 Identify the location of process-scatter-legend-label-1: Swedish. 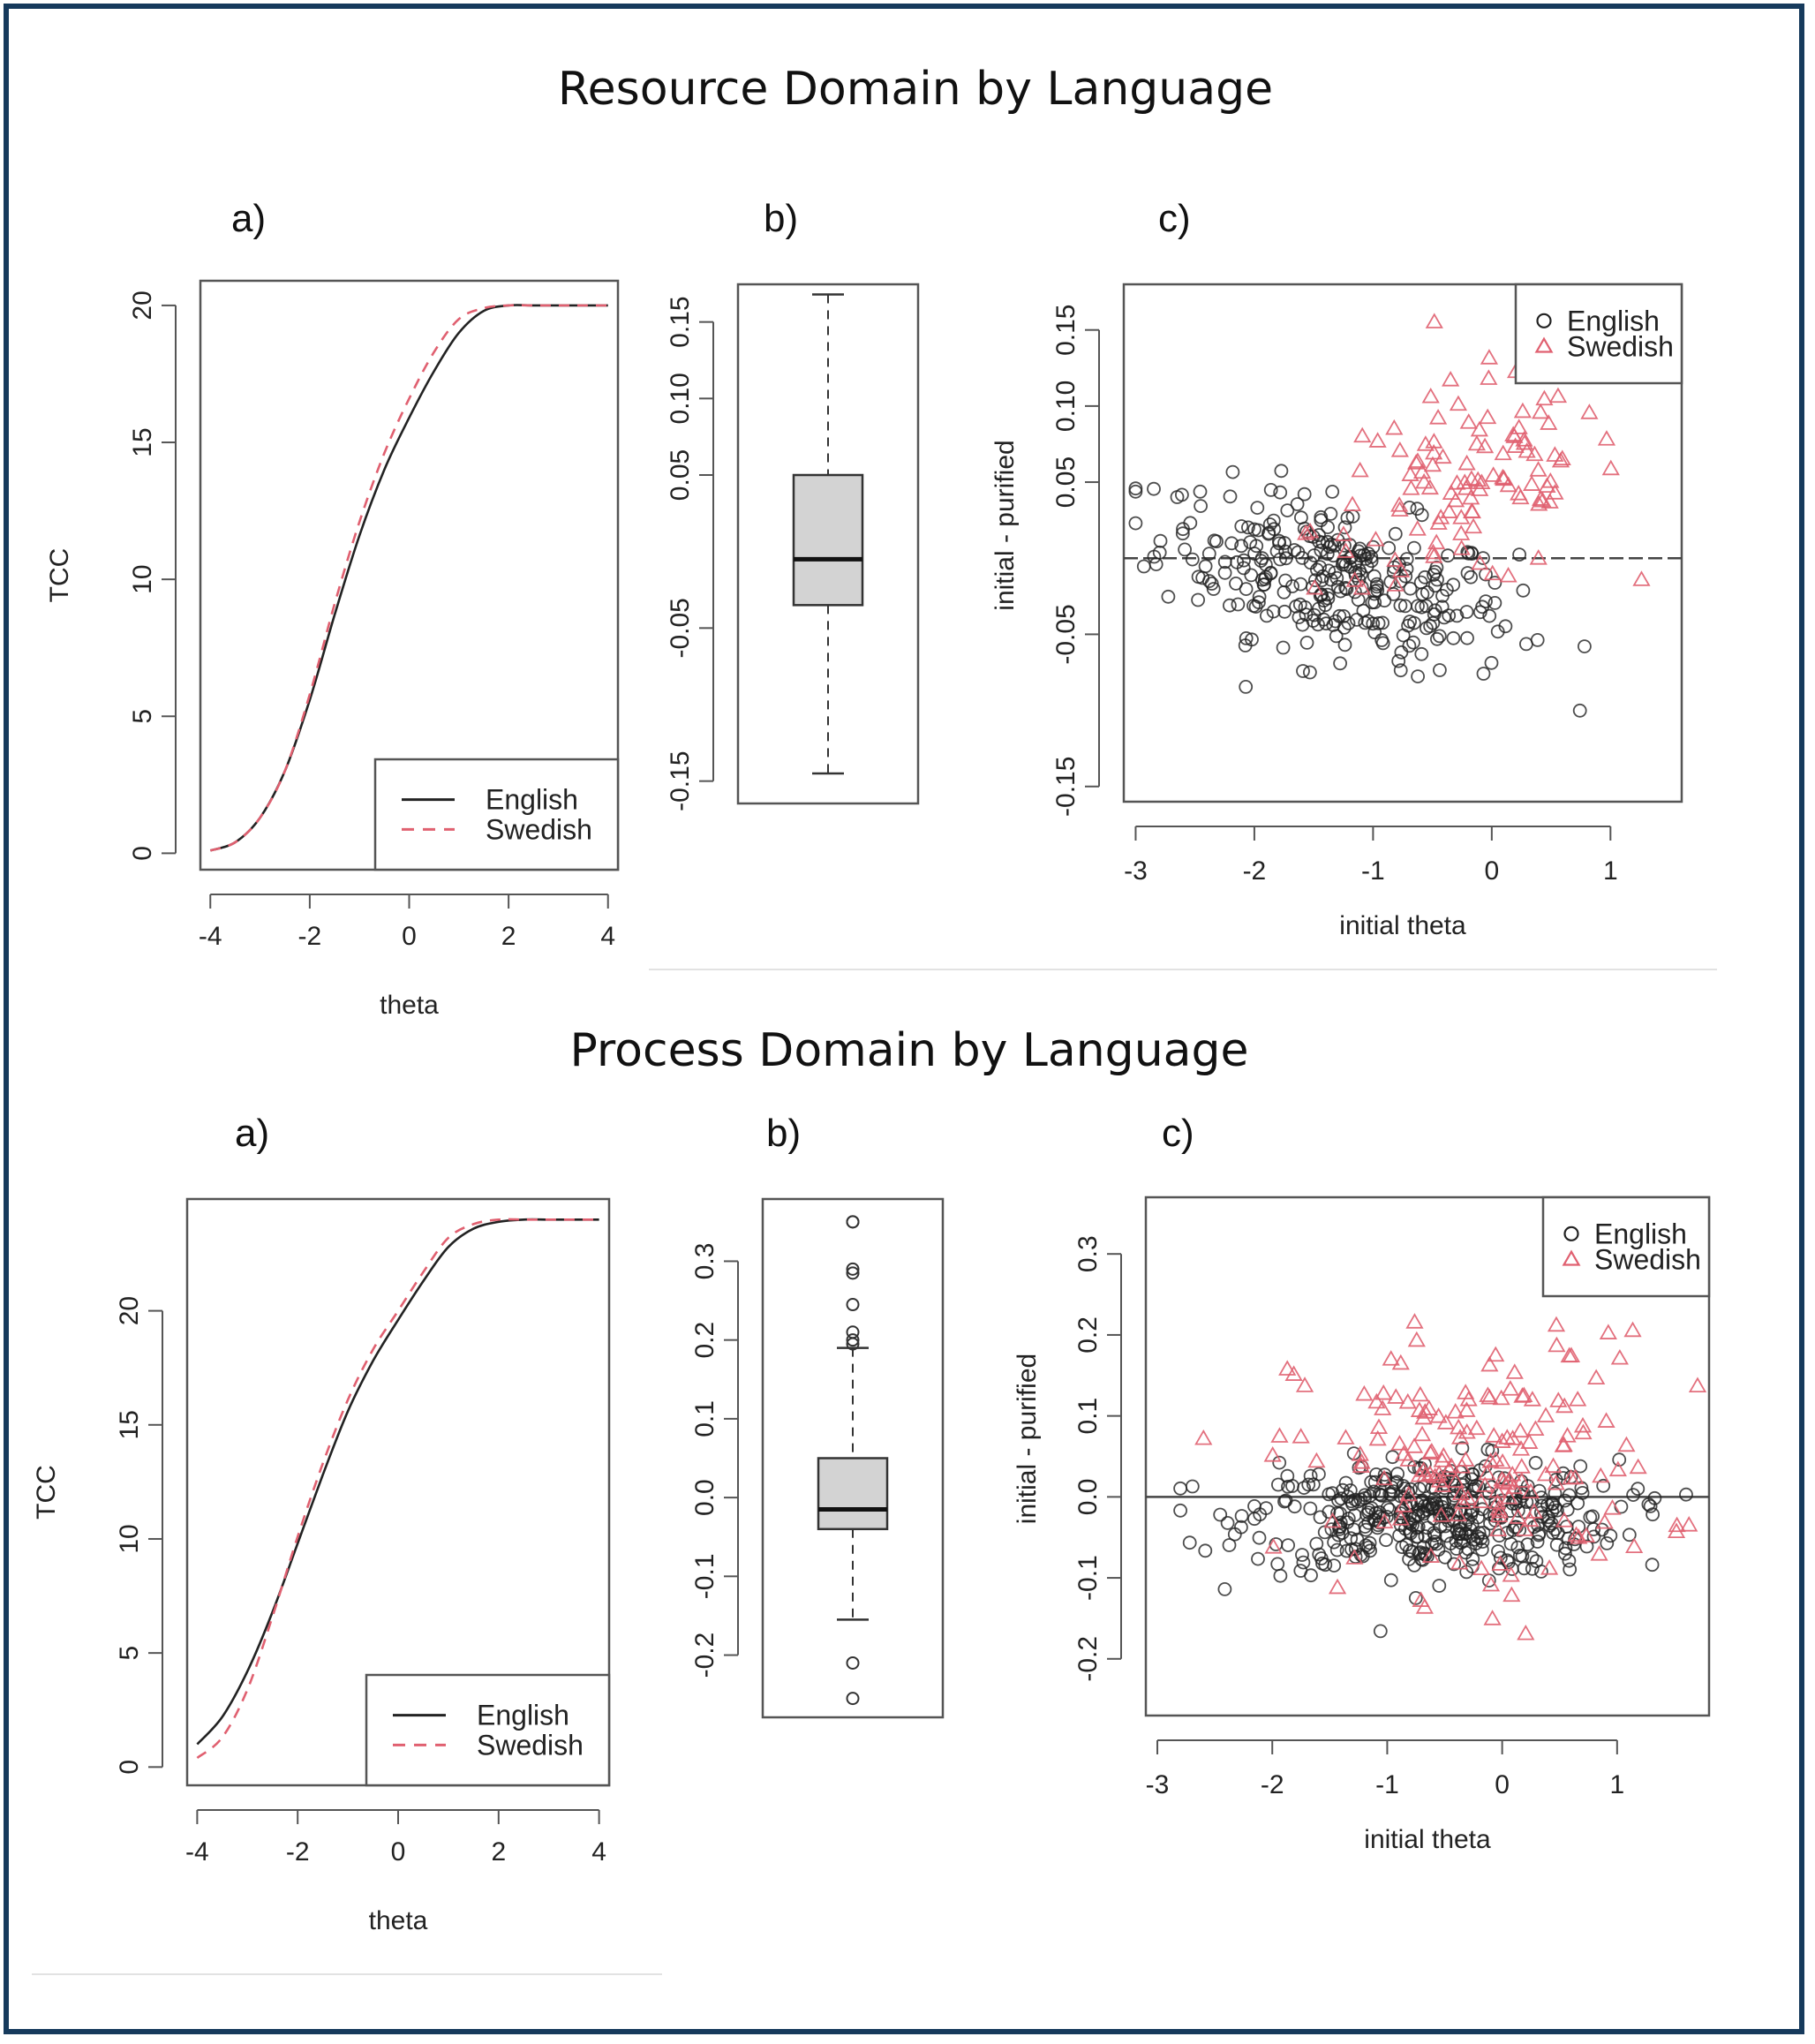
(1647, 1260).